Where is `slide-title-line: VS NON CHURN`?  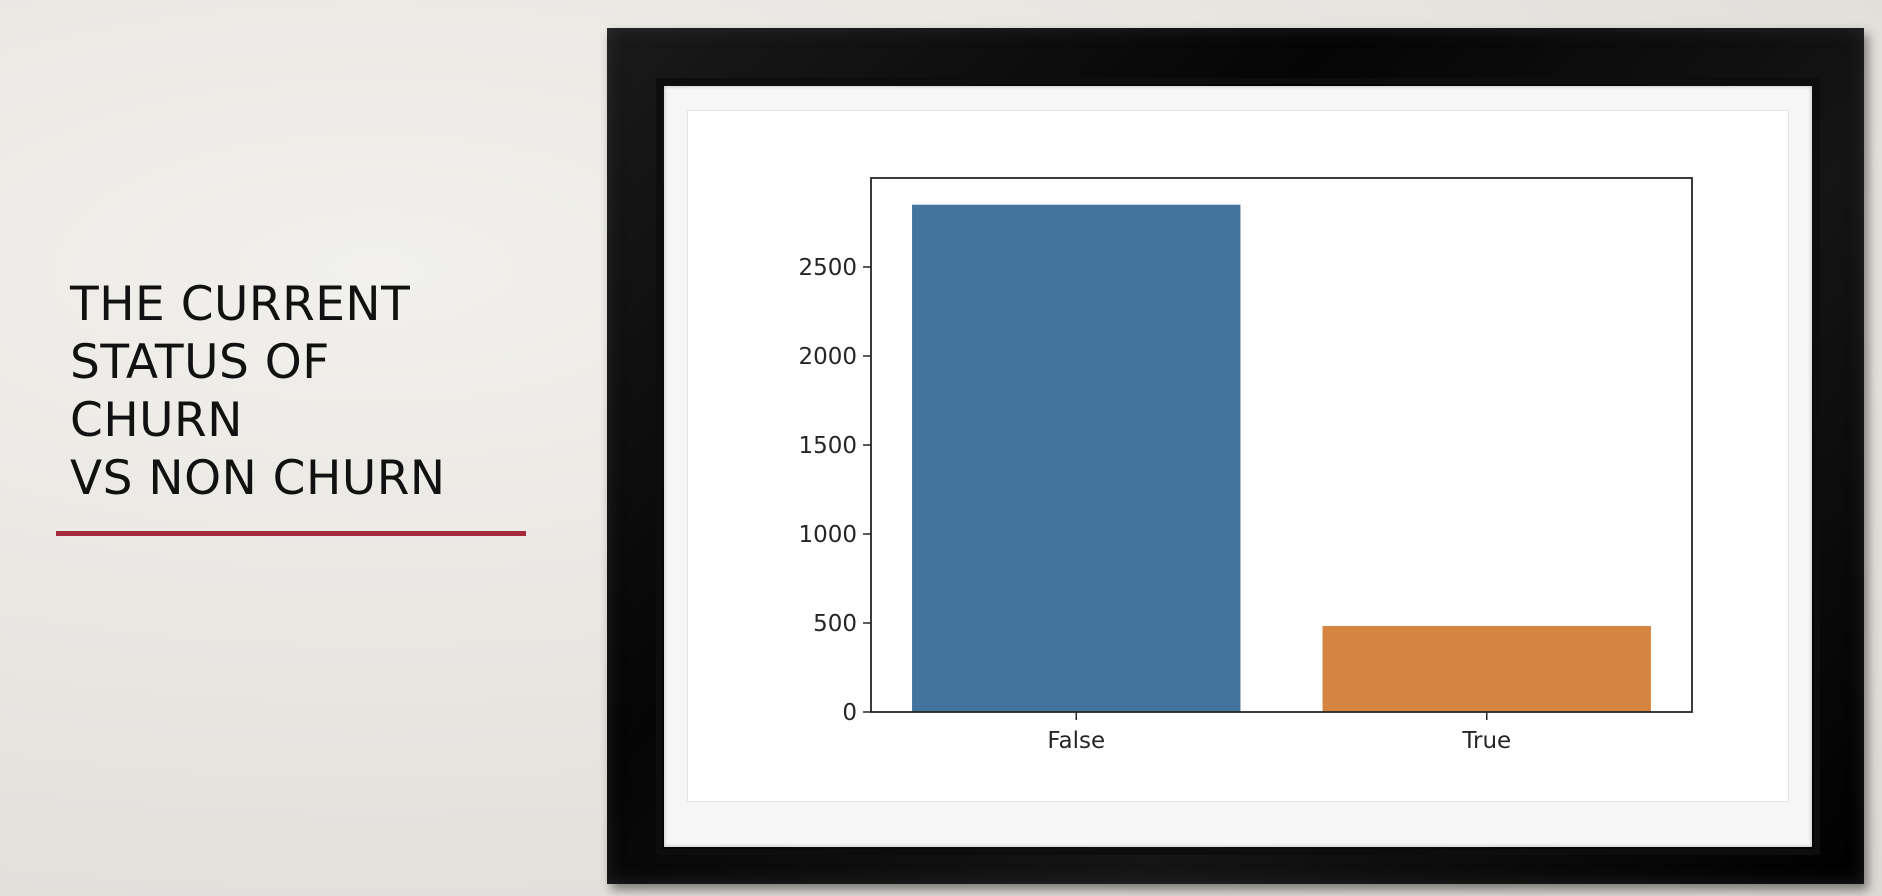 slide-title-line: VS NON CHURN is located at coordinates (258, 478).